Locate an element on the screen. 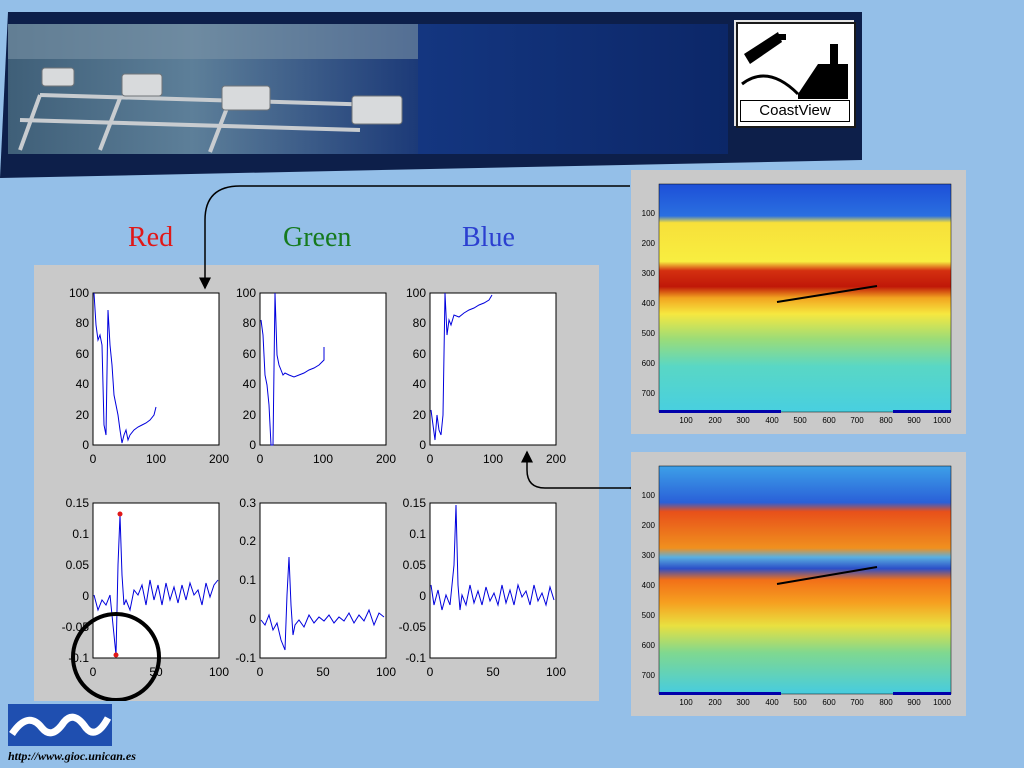 Image resolution: width=1024 pixels, height=768 pixels. top-plot-red: 100 80 60 40 20 0 0 100 200 is located at coordinates (149, 376).